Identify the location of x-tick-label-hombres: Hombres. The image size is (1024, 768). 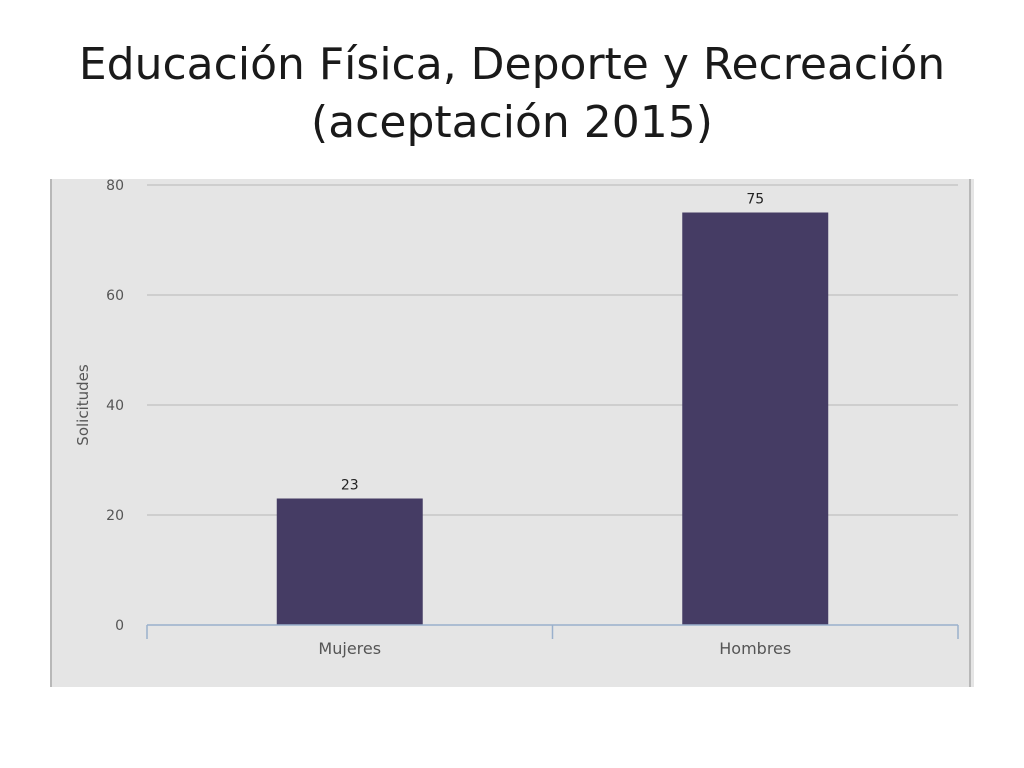
(755, 648).